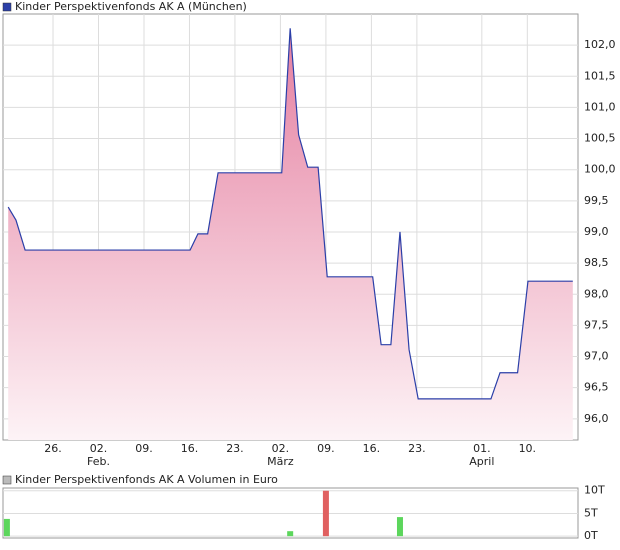  What do you see at coordinates (596, 387) in the screenshot?
I see `y-tick-label: 96,5` at bounding box center [596, 387].